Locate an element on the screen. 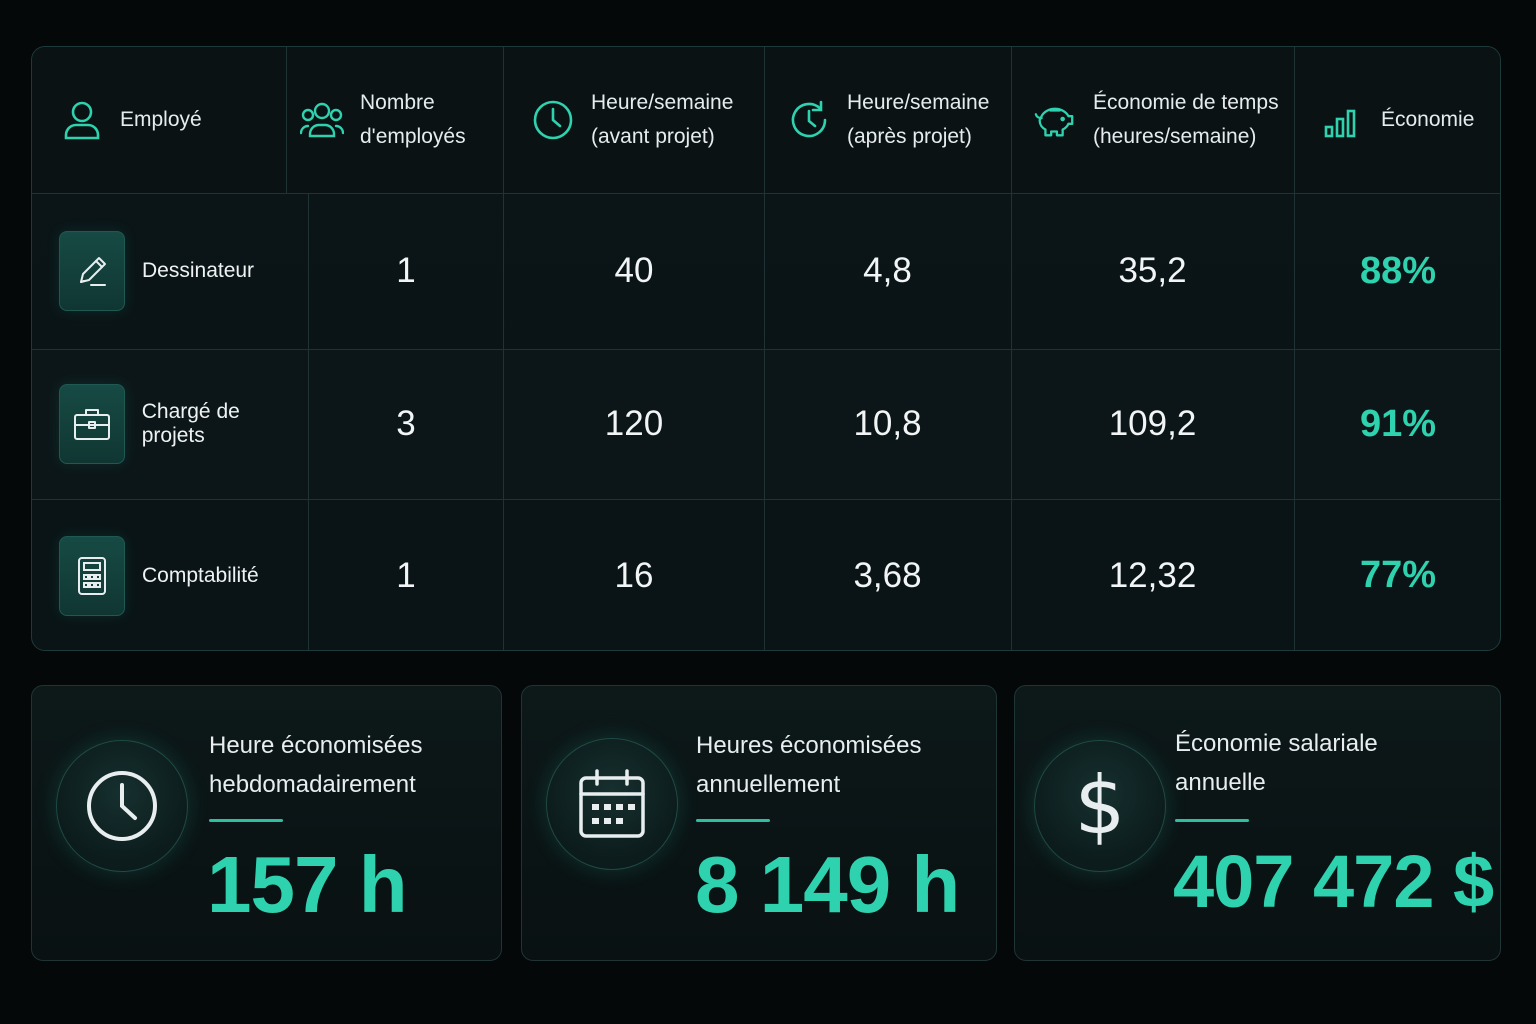 This screenshot has width=1536, height=1024. user-icon is located at coordinates (82, 120).